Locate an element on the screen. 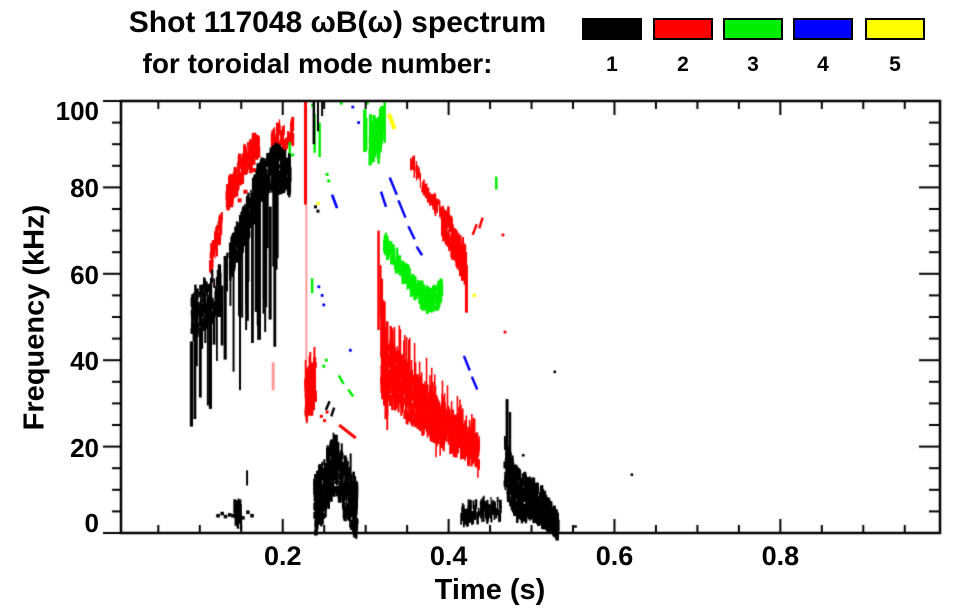  y-tick-label: 80 is located at coordinates (84, 188).